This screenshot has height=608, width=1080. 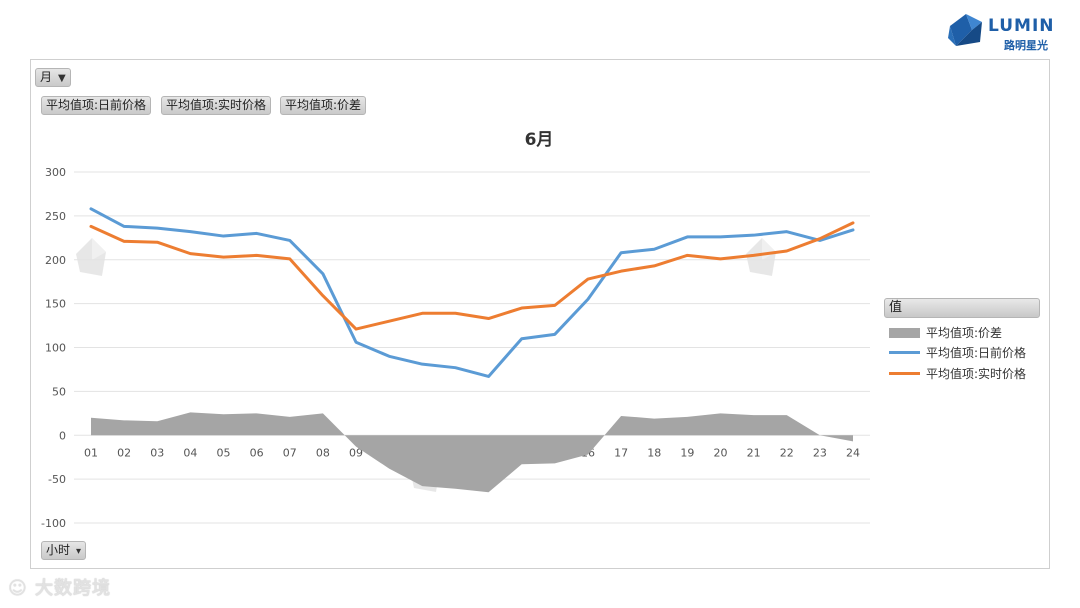 I want to click on x-tick-label: 06, so click(x=257, y=452).